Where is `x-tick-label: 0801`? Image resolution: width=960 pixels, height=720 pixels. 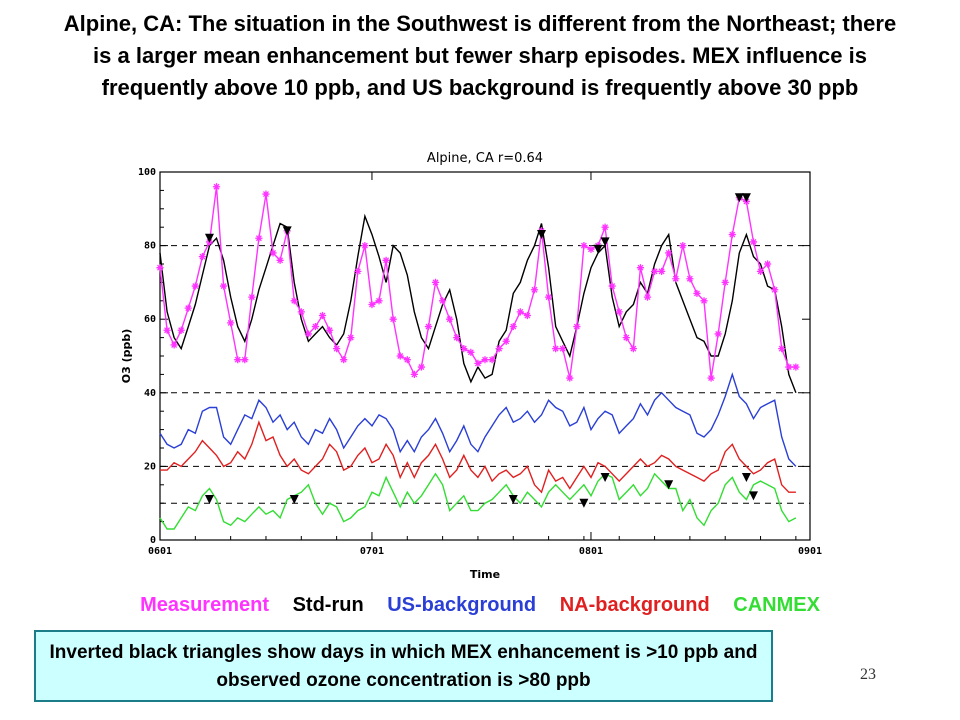 x-tick-label: 0801 is located at coordinates (591, 551).